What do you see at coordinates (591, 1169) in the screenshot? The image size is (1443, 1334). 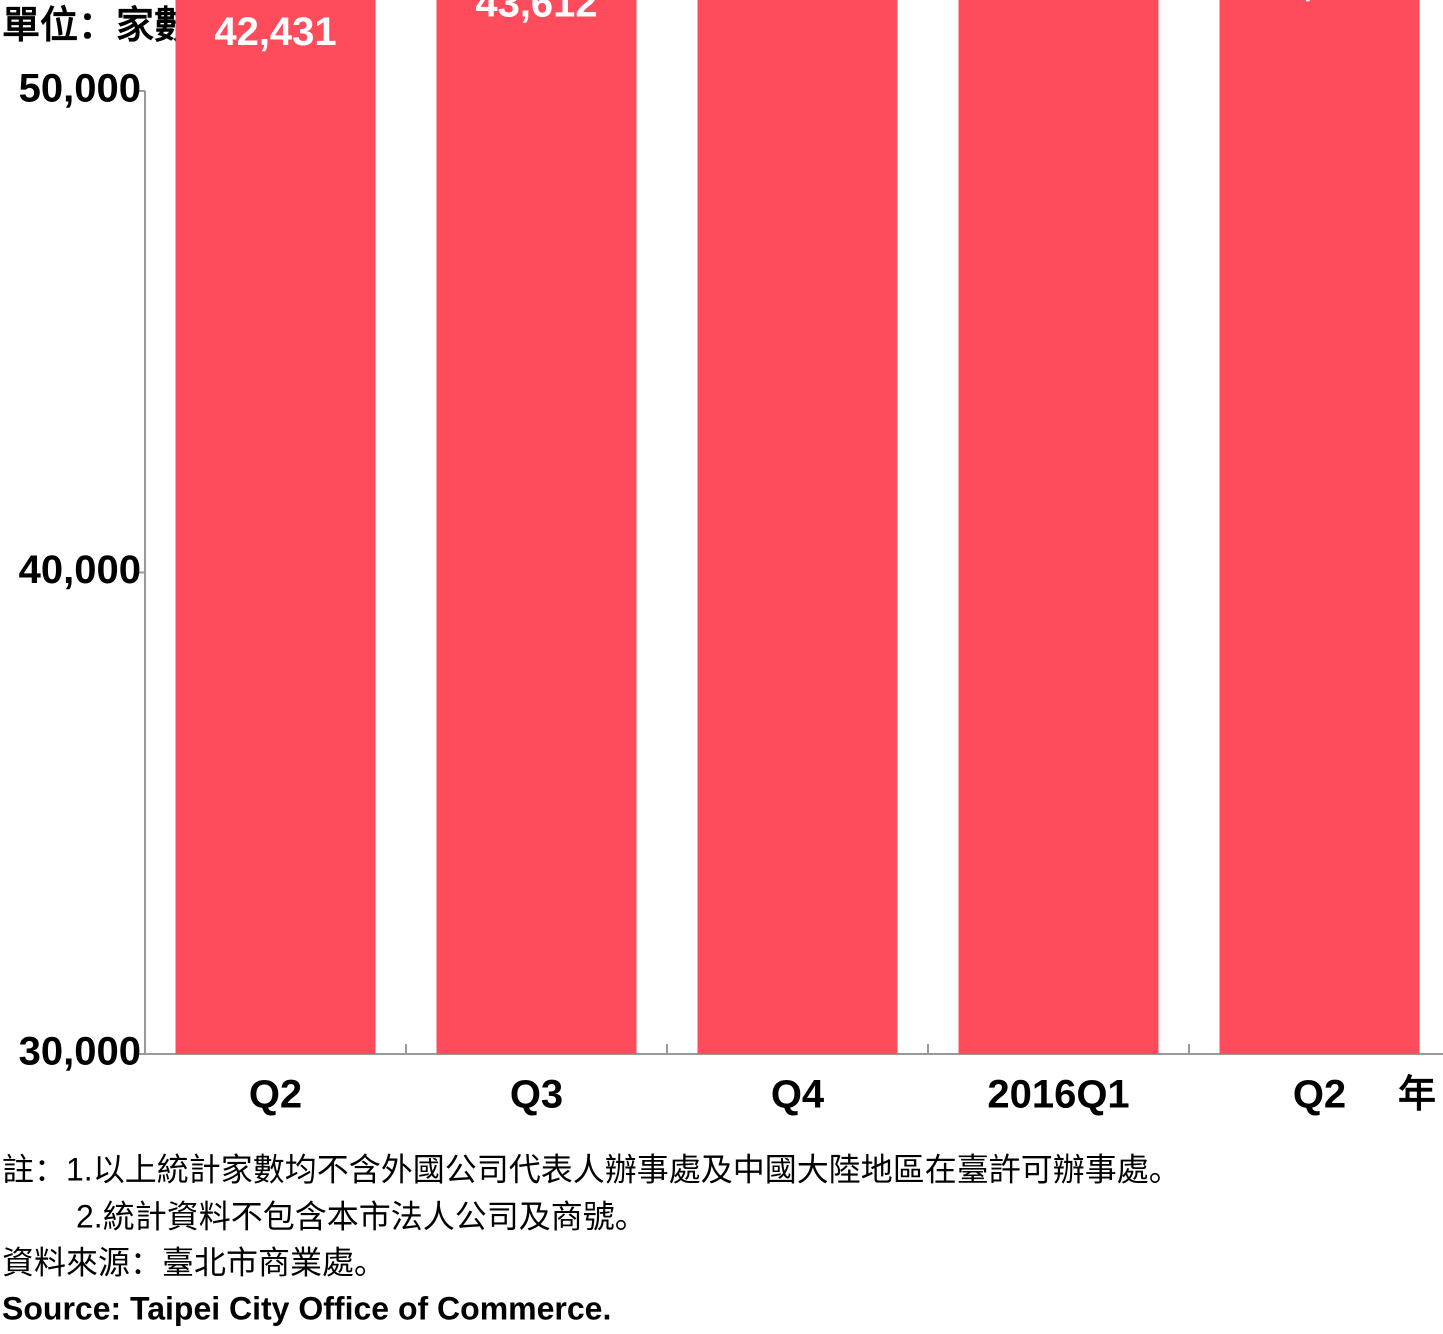 I see `note: 註：1.以上統計家數均不含外國公司代表人辦事處及中國大陸地區在臺許可辦事處。` at bounding box center [591, 1169].